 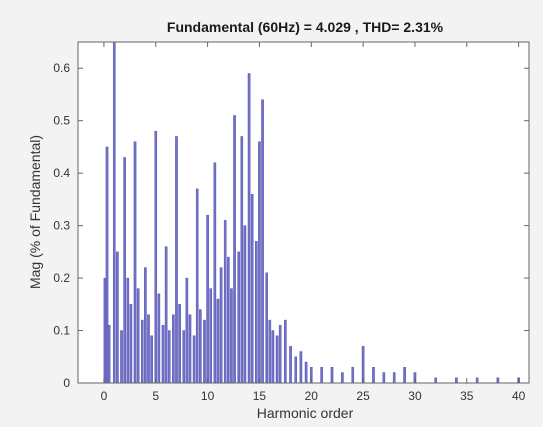 I want to click on x-tick-label: 25, so click(x=363, y=396).